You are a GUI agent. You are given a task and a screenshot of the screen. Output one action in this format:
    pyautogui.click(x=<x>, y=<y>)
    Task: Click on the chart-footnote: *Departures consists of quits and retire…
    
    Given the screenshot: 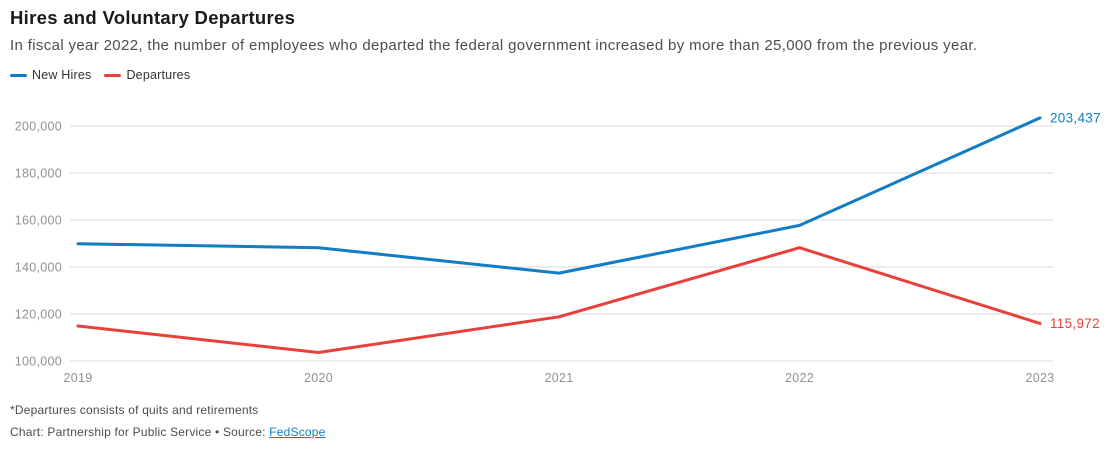 What is the action you would take?
    pyautogui.click(x=134, y=410)
    